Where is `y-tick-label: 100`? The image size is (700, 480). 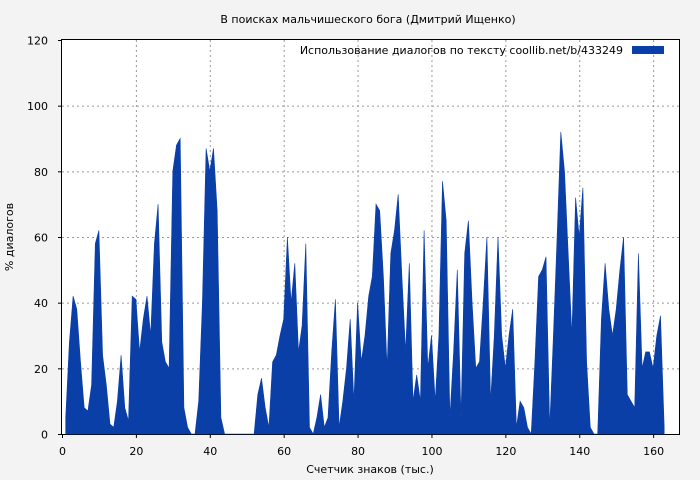 y-tick-label: 100 is located at coordinates (37, 106).